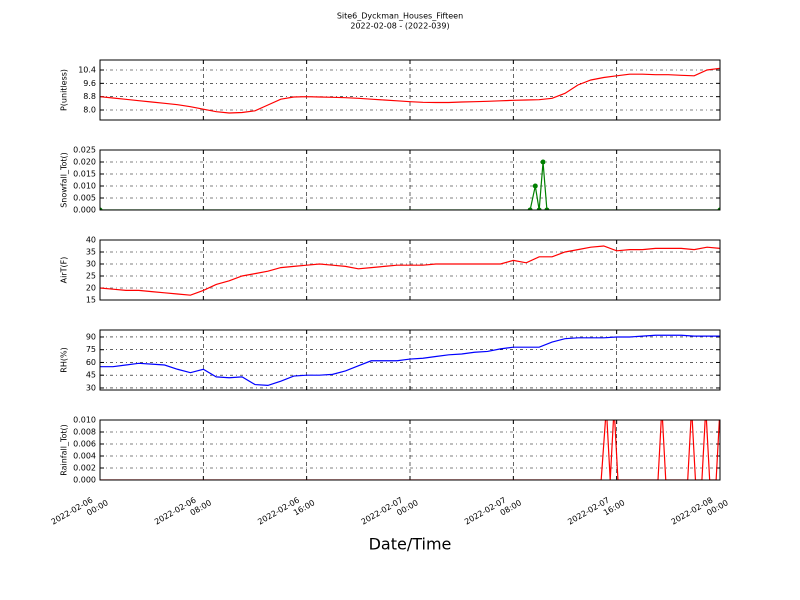 This screenshot has height=600, width=800. Describe the element at coordinates (84, 174) in the screenshot. I see `y-tick-label: 0.015` at that location.